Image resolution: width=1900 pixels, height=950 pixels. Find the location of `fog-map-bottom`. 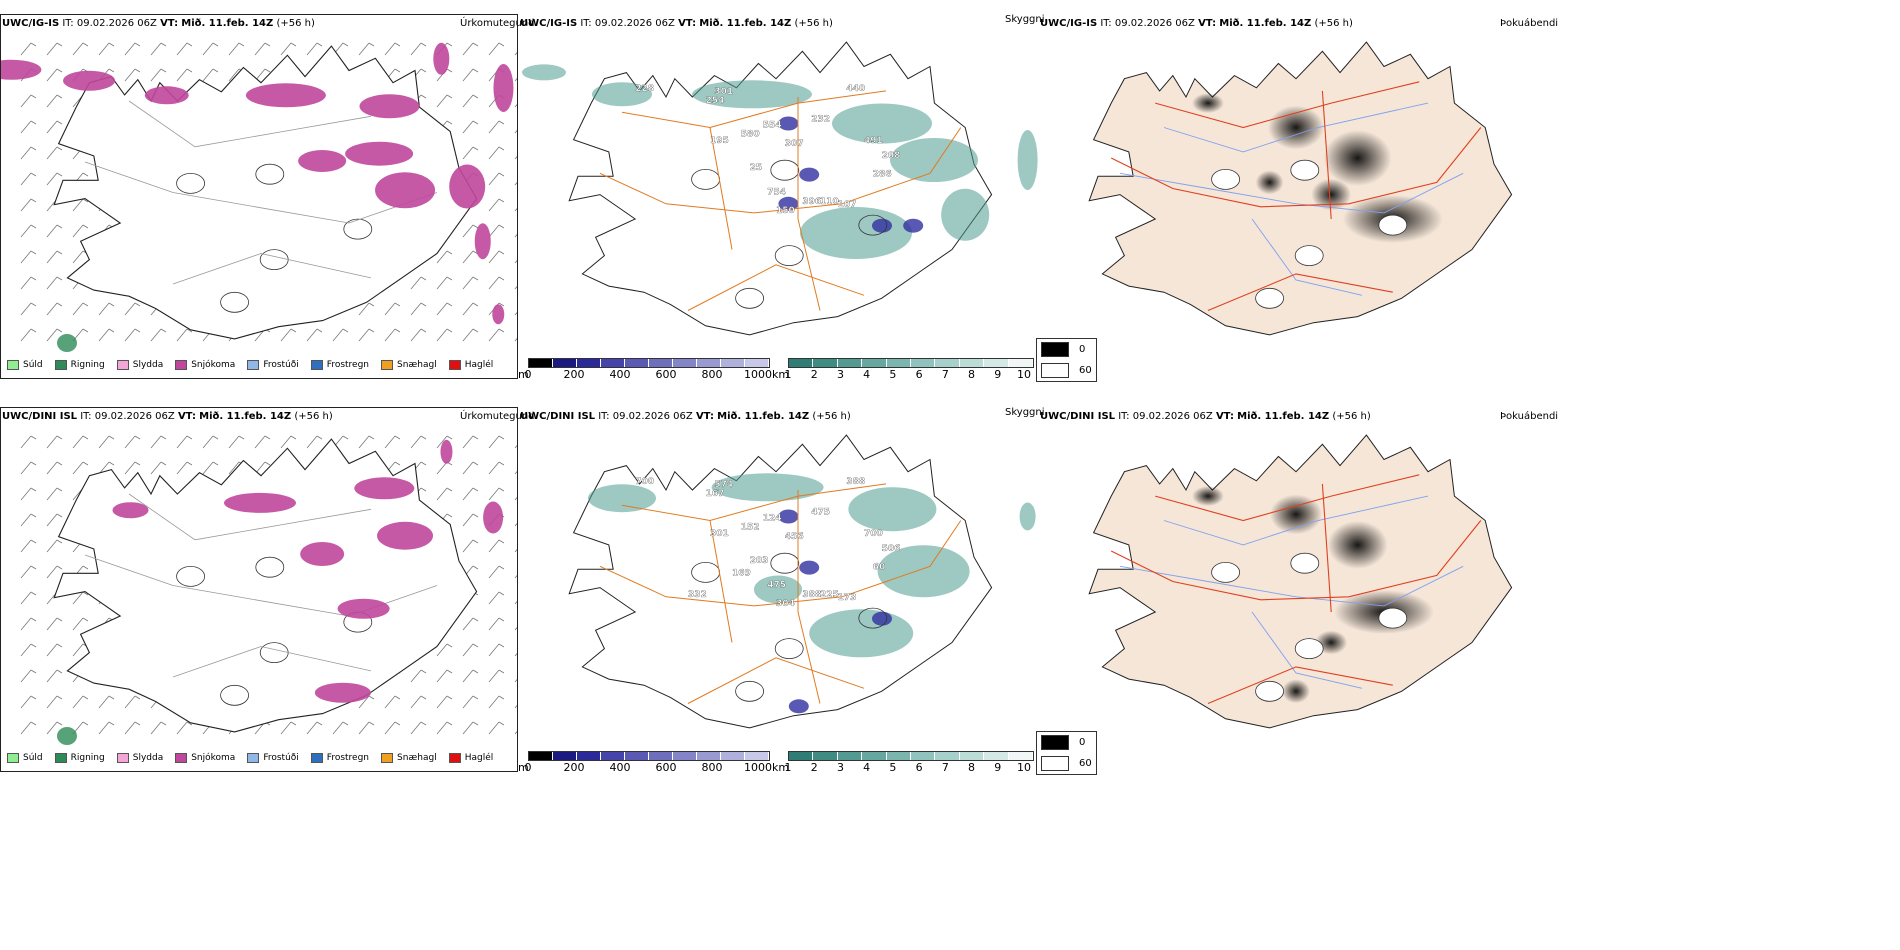

fog-map-bottom is located at coordinates (1300, 581).